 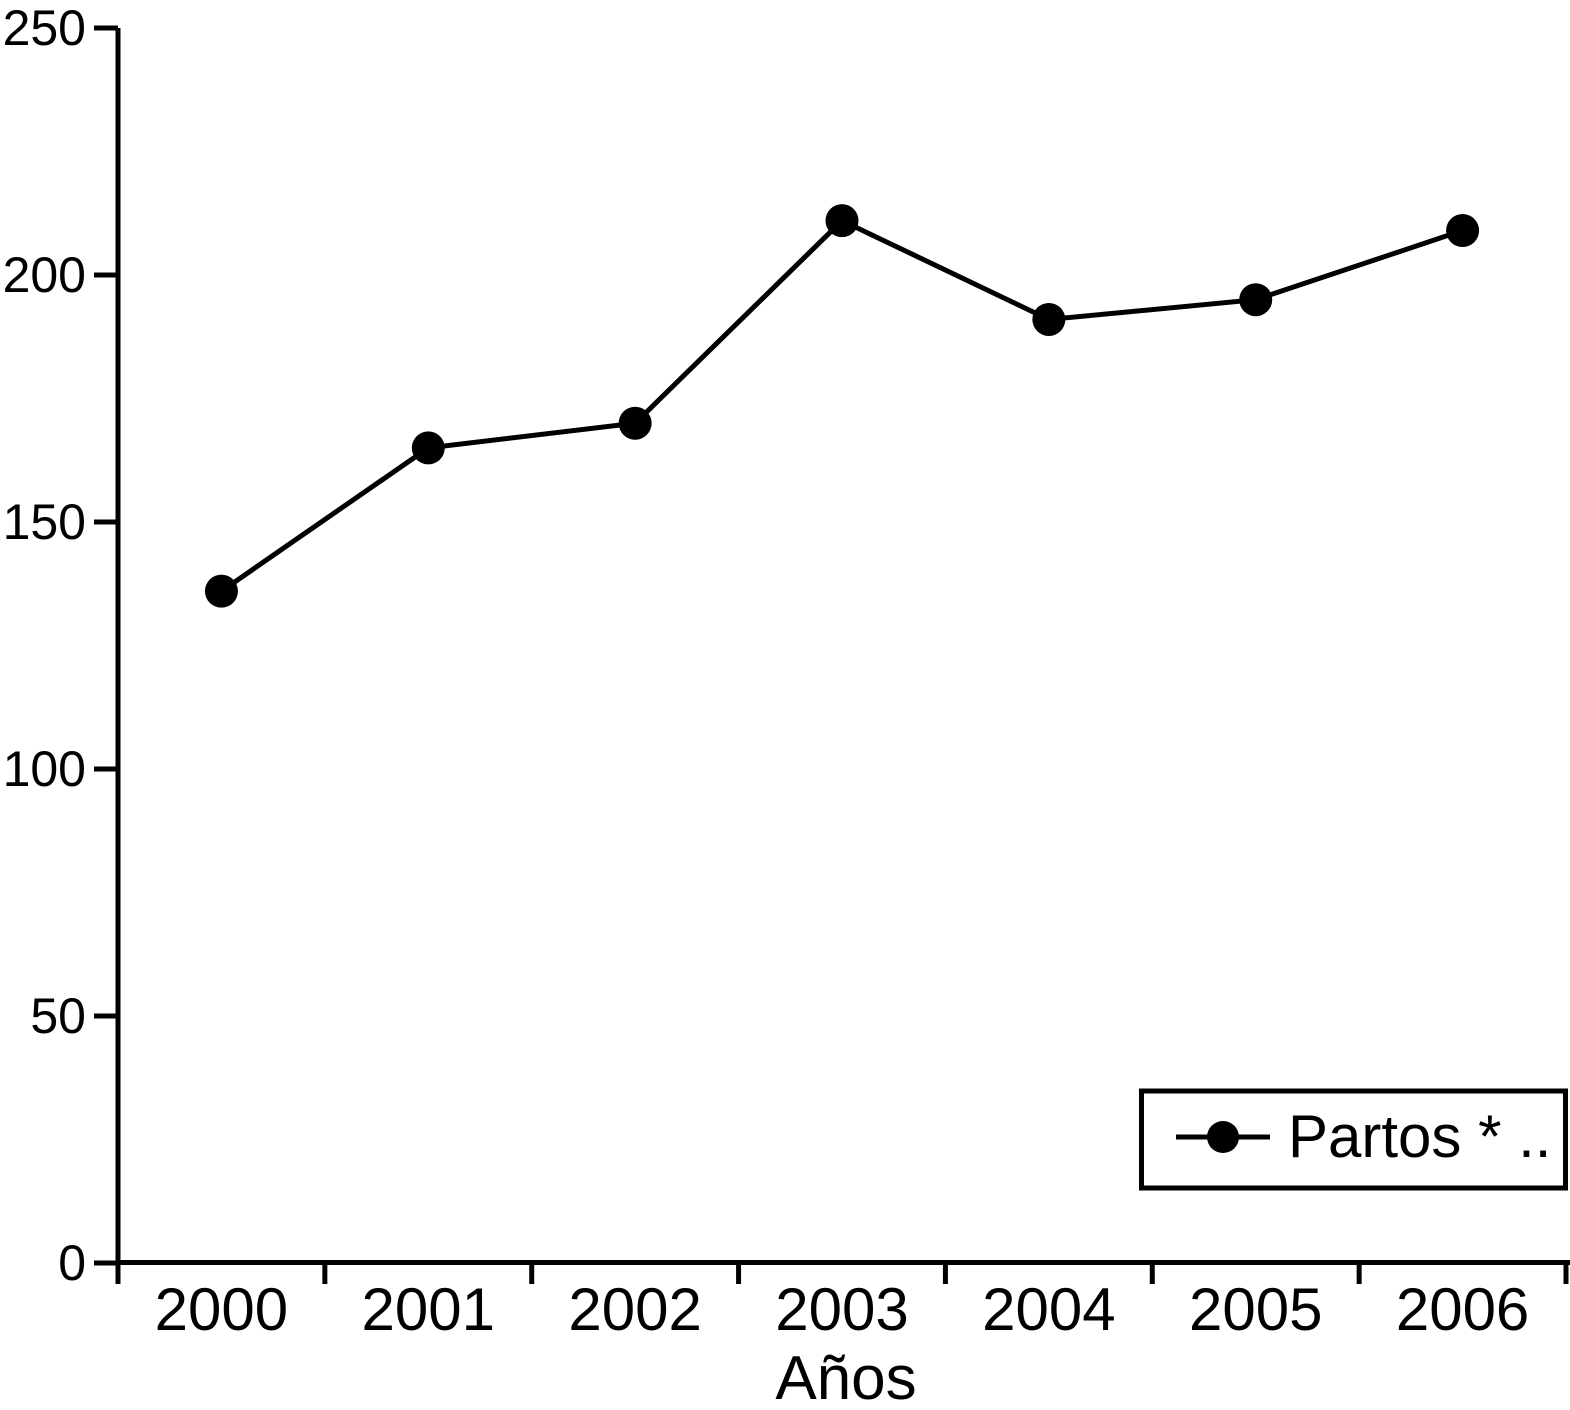 I want to click on data-point-2006, so click(x=1463, y=231).